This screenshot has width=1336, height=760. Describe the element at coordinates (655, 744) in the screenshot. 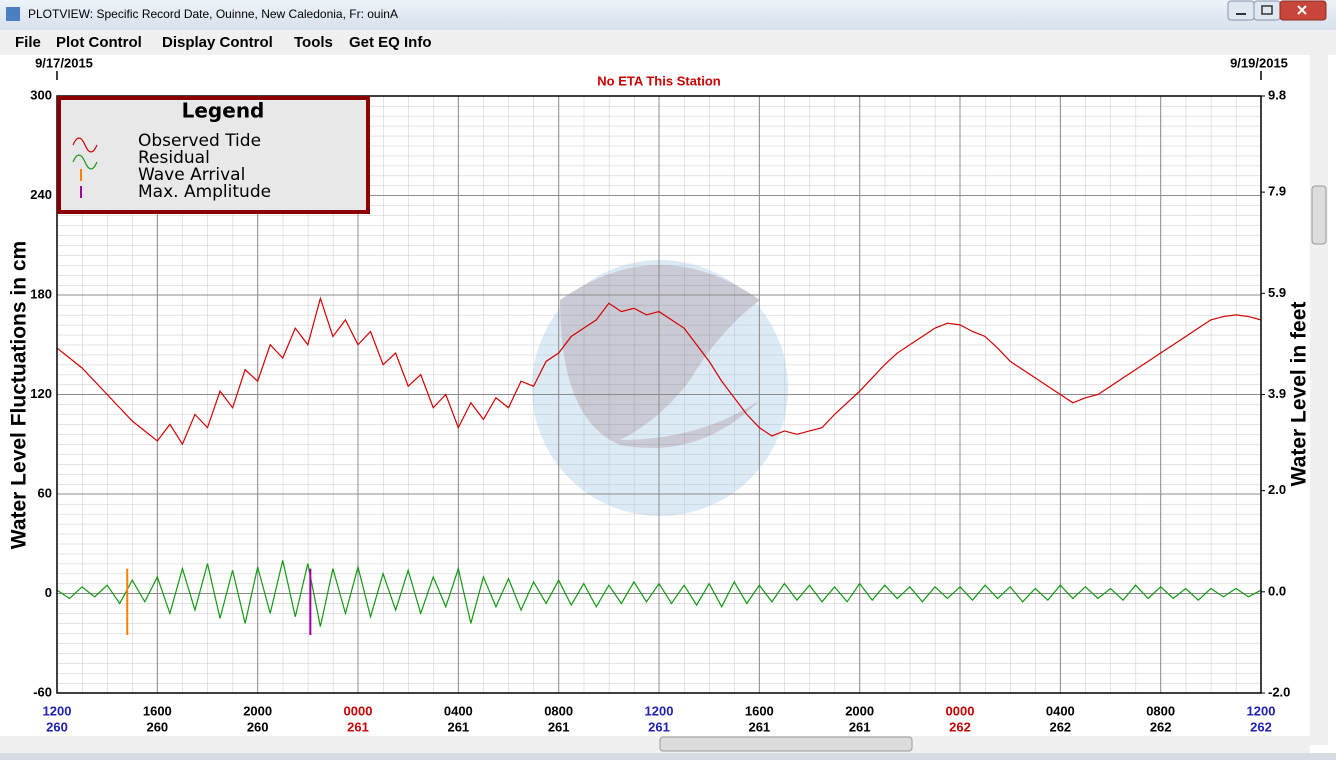

I see `horizontal-scrollbar` at that location.